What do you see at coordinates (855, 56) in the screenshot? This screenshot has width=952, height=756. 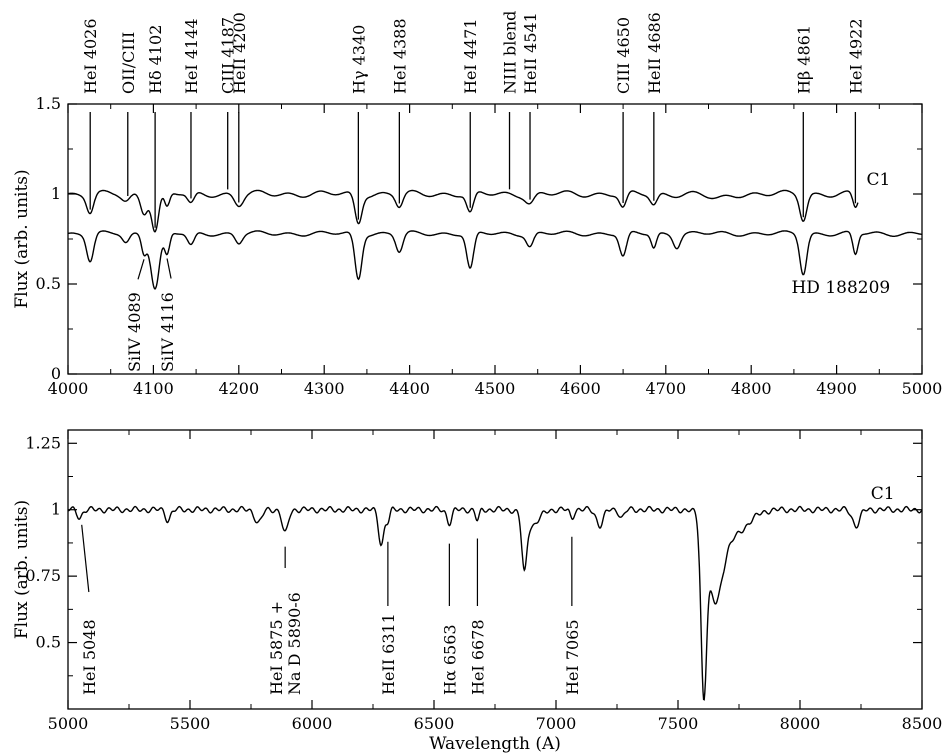 I see `line-id-label: HeI 4922` at bounding box center [855, 56].